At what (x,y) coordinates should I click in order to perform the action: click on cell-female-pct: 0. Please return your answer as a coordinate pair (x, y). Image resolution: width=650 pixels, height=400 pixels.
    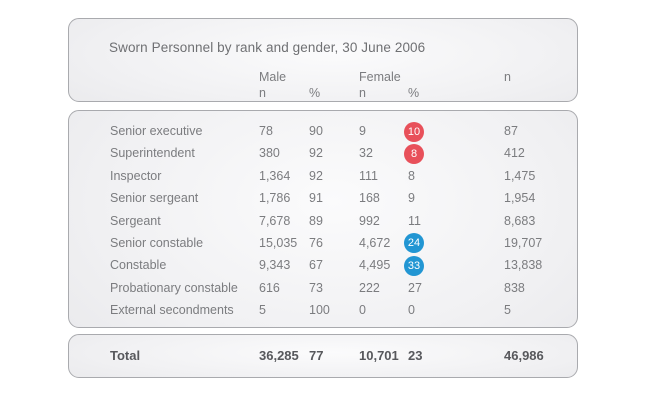
    Looking at the image, I should click on (411, 310).